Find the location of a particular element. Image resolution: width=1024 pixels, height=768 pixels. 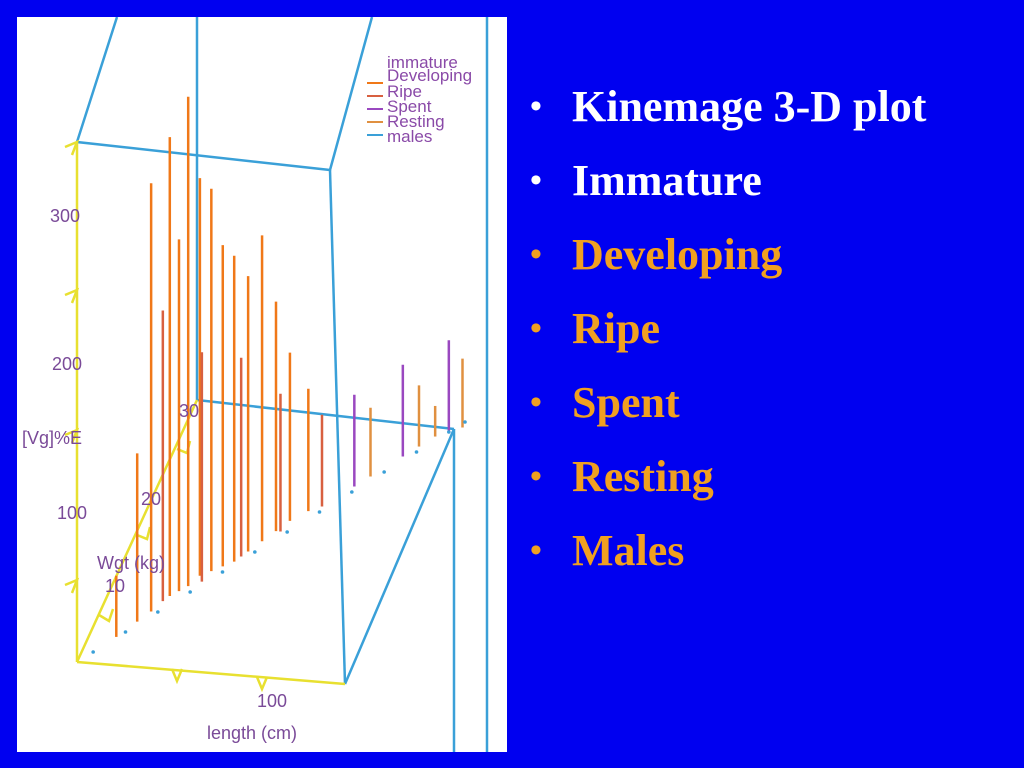

box-back-top is located at coordinates (224, 94).